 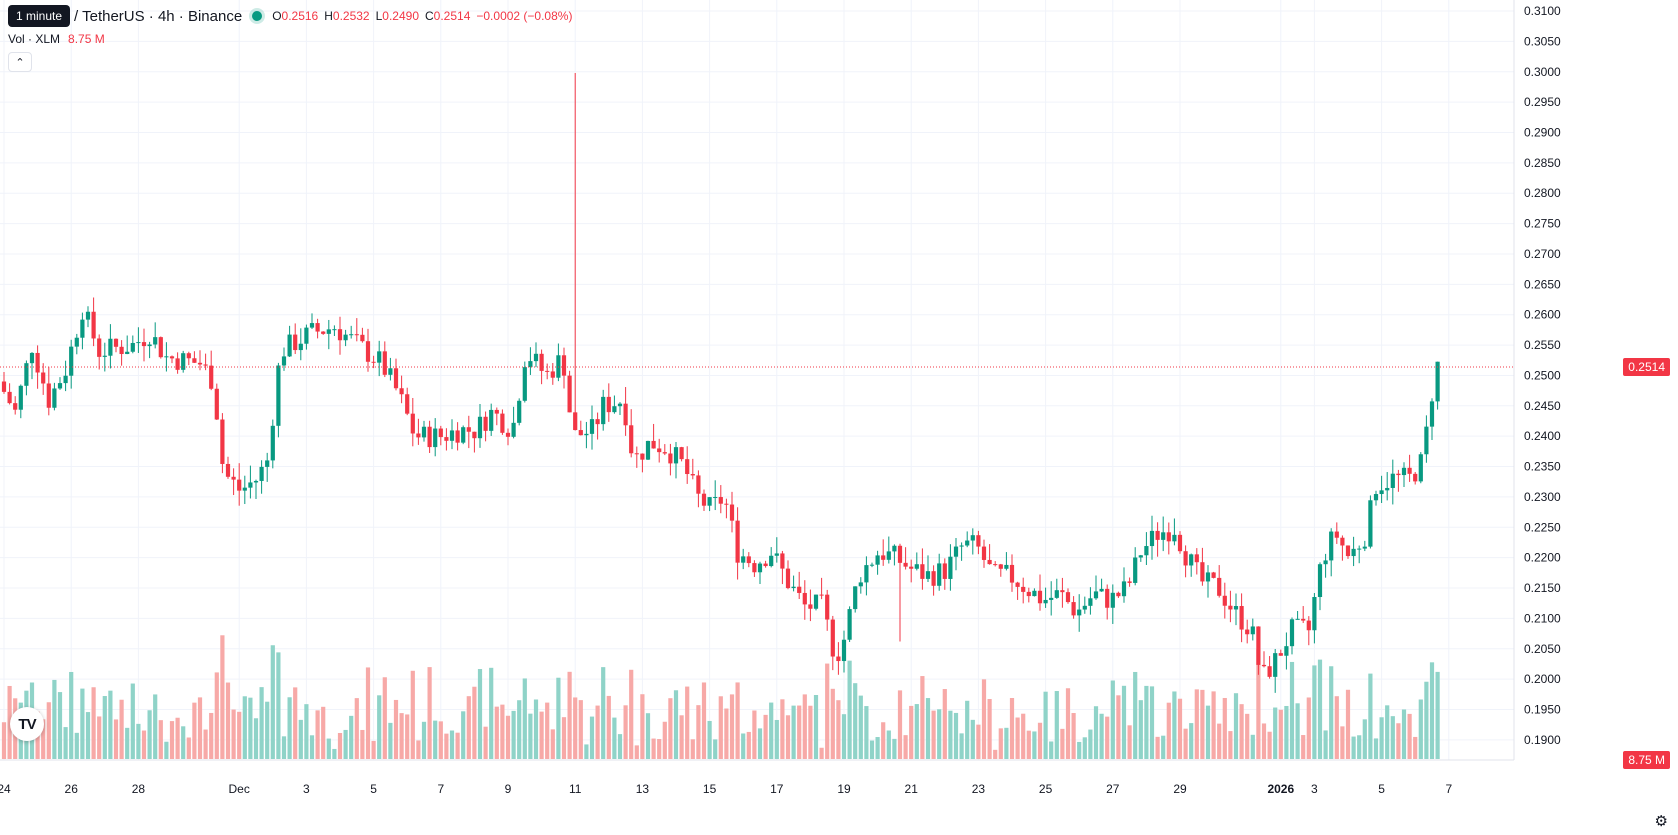 I want to click on symbol-title: / TetherUS · 4h · Binance, so click(x=158, y=16).